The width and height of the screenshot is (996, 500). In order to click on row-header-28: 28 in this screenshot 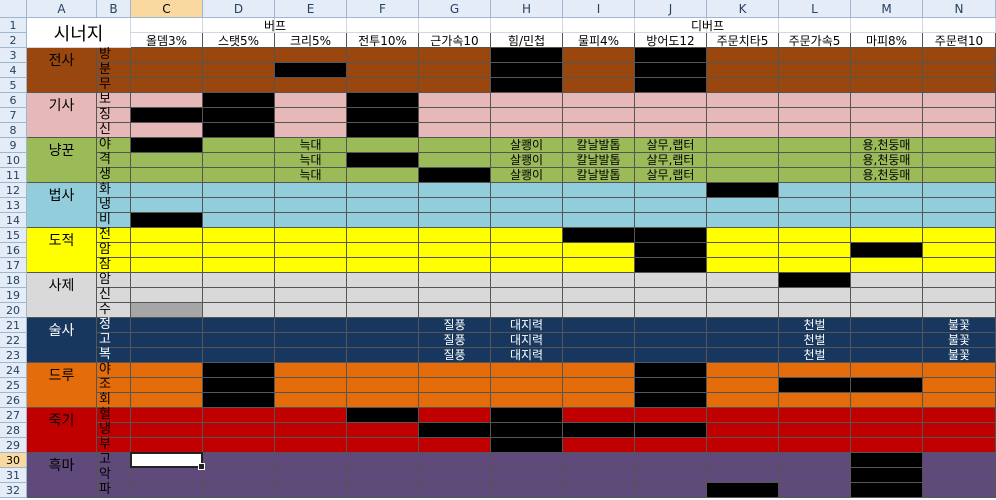, I will do `click(13, 430)`.